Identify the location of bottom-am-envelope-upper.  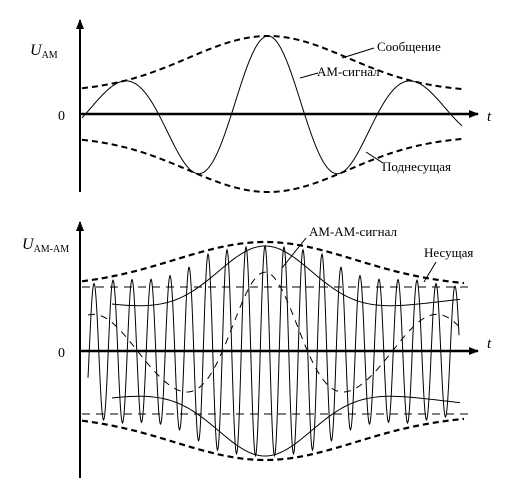
(286, 276).